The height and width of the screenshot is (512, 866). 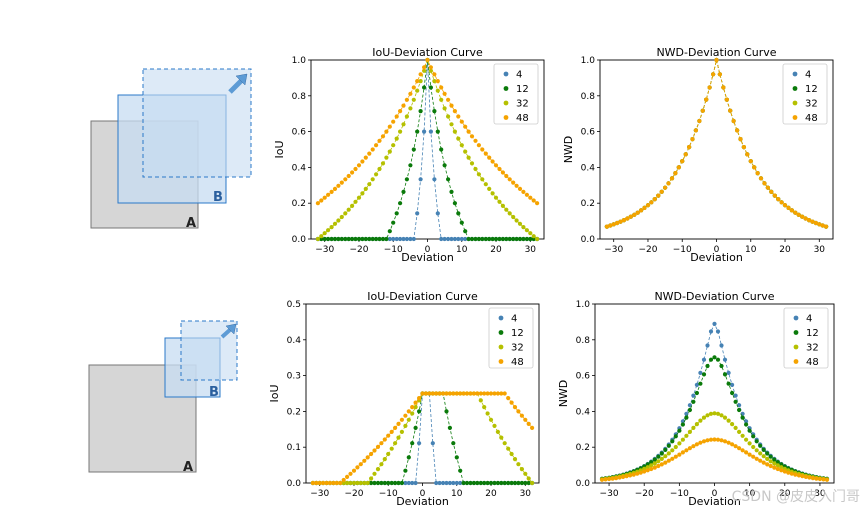 What do you see at coordinates (716, 257) in the screenshot?
I see `x-axis-label: Deviation` at bounding box center [716, 257].